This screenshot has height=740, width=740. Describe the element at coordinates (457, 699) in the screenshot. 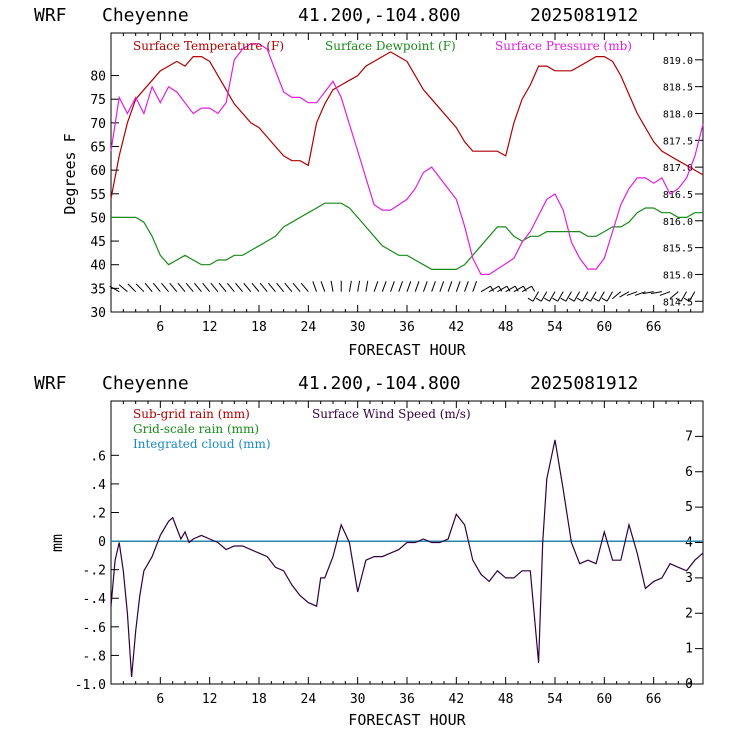

I see `x-tick-label: 42` at that location.